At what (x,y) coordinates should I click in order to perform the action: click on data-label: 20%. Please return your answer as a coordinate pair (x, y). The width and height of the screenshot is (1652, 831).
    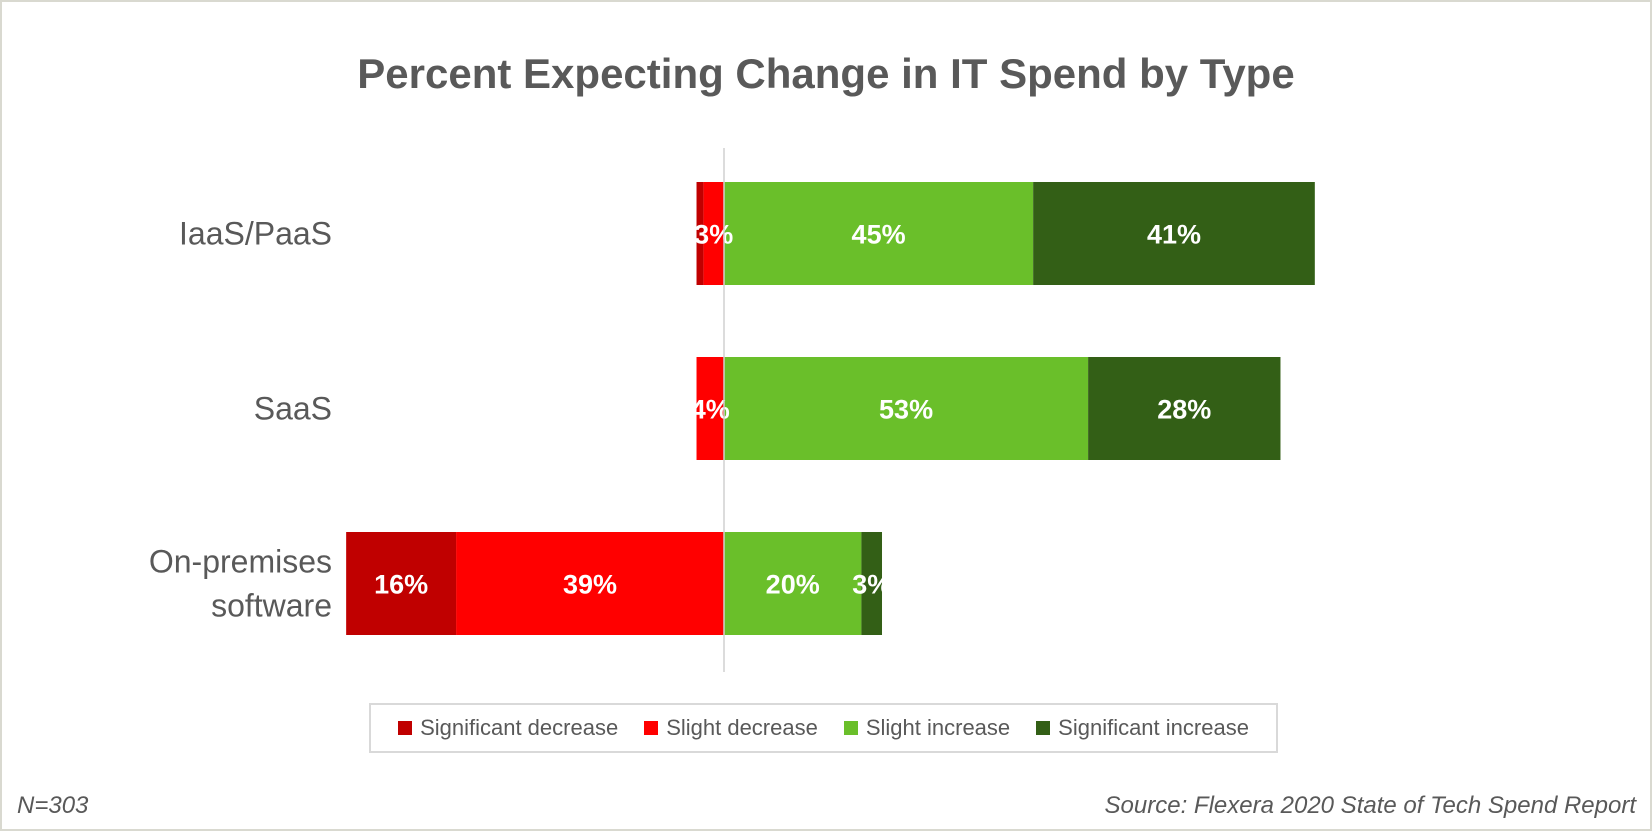
    Looking at the image, I should click on (793, 585).